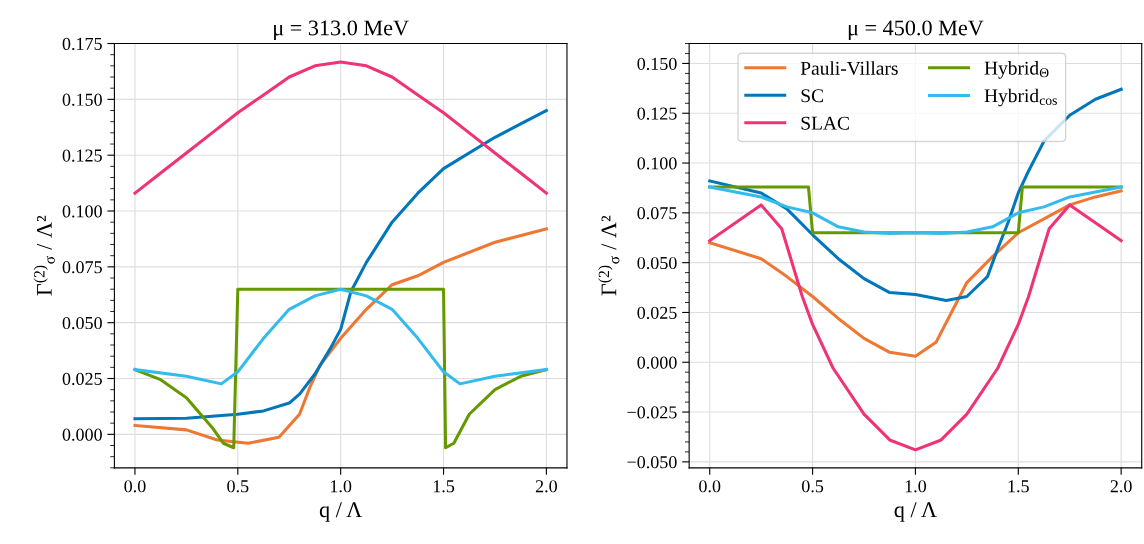 This screenshot has height=544, width=1144. What do you see at coordinates (82, 44) in the screenshot?
I see `y-tick-label: 0.175` at bounding box center [82, 44].